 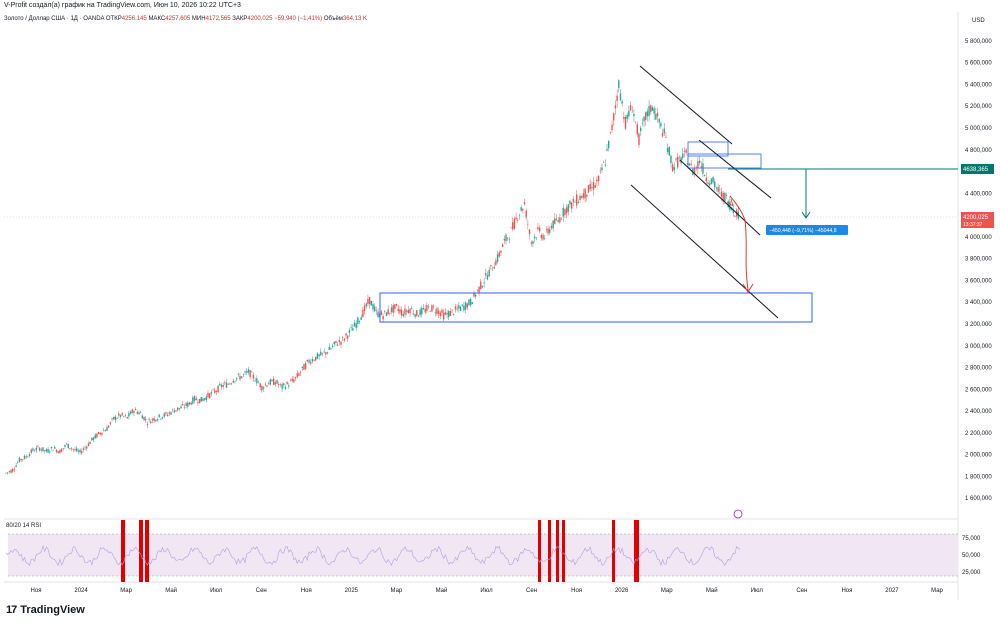 What do you see at coordinates (686, 105) in the screenshot?
I see `channel-top-line` at bounding box center [686, 105].